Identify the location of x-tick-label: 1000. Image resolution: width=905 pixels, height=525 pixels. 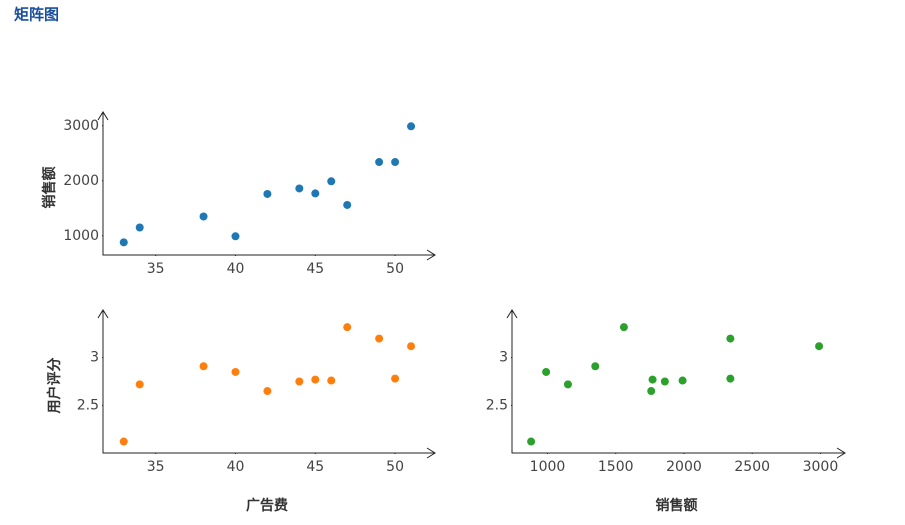
(548, 467).